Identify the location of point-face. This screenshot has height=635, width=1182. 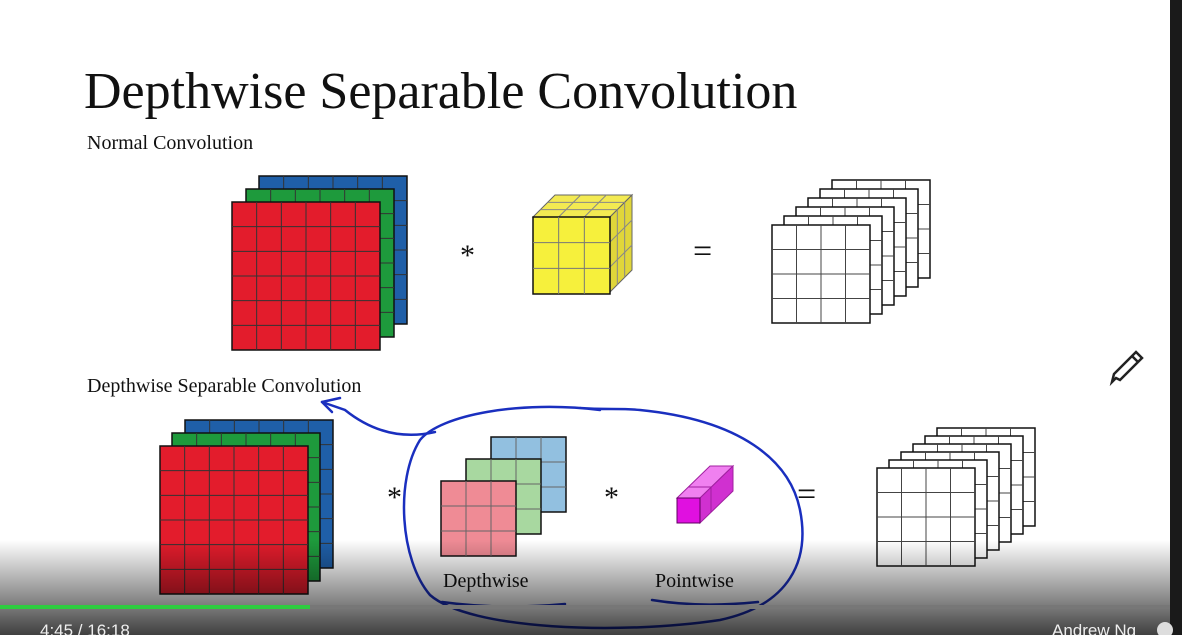
(688, 510).